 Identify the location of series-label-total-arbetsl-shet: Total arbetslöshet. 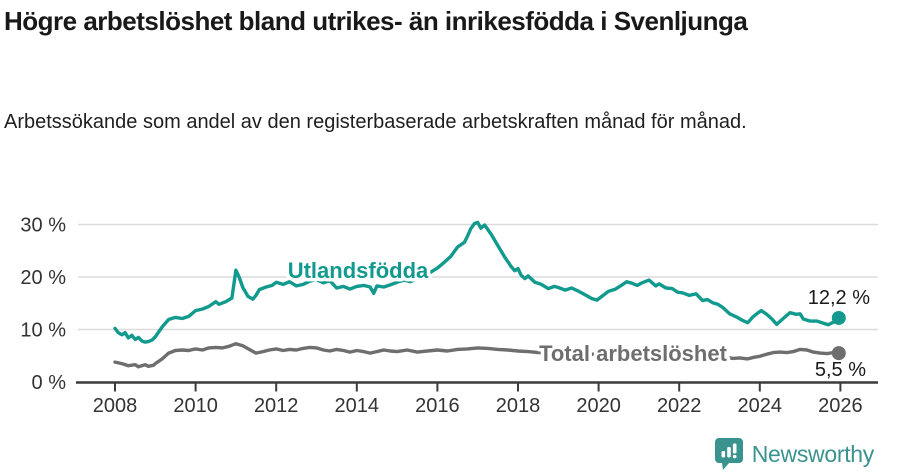
(633, 353).